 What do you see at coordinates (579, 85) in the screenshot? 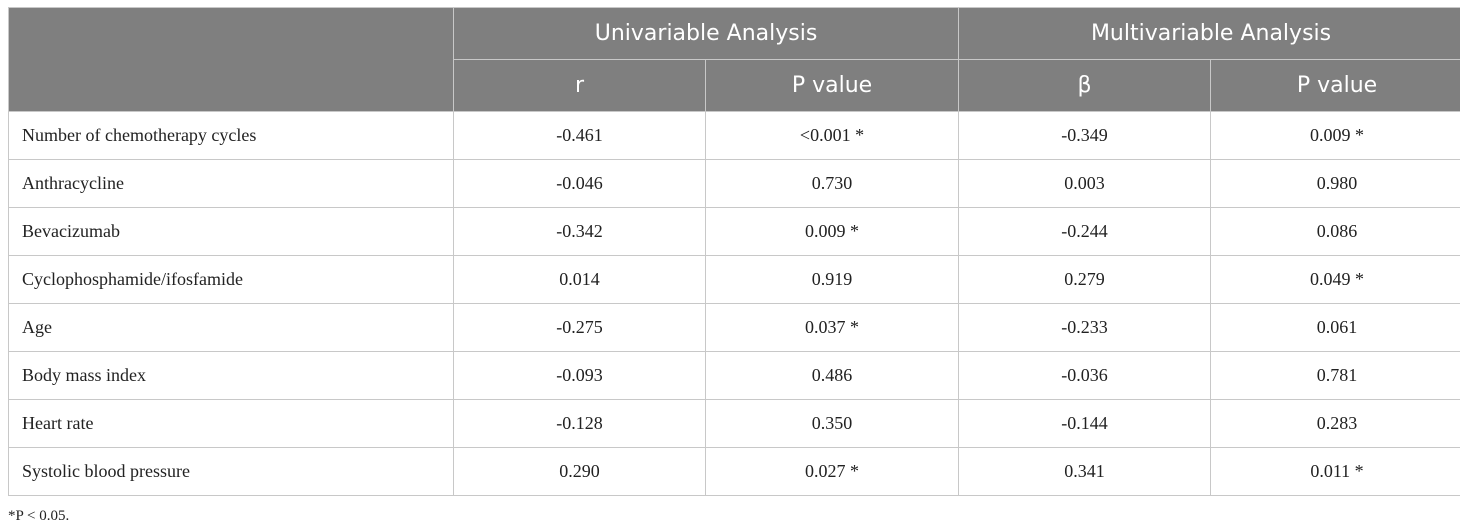
I see `r-column-header: r` at bounding box center [579, 85].